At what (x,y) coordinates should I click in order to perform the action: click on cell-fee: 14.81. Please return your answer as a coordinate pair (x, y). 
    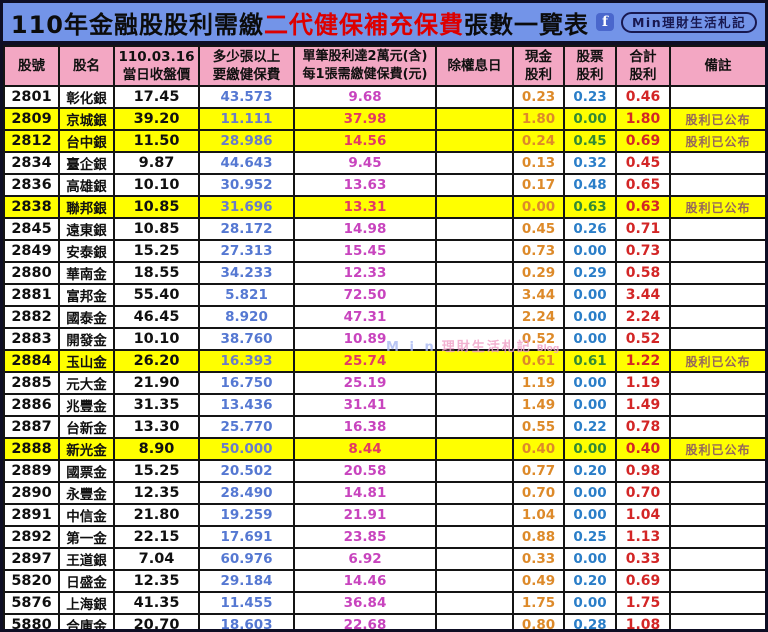
    Looking at the image, I should click on (365, 493).